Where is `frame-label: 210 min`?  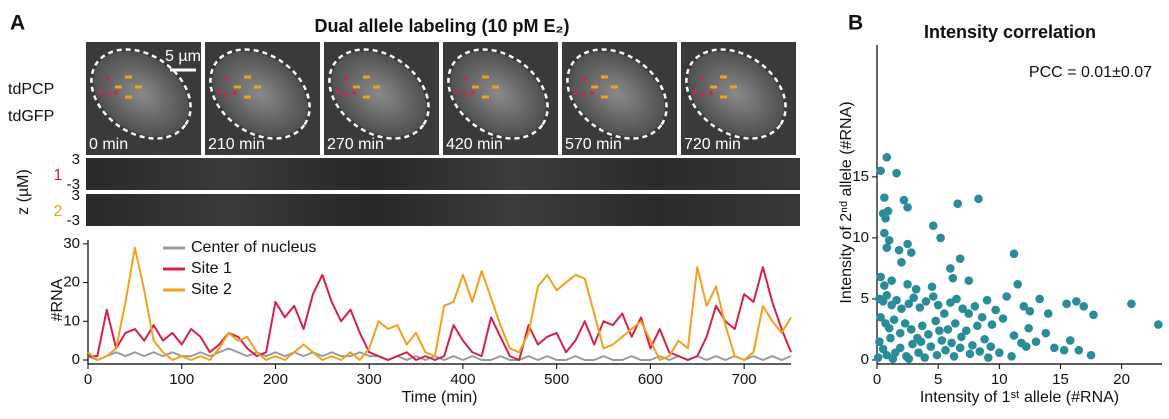
frame-label: 210 min is located at coordinates (236, 144).